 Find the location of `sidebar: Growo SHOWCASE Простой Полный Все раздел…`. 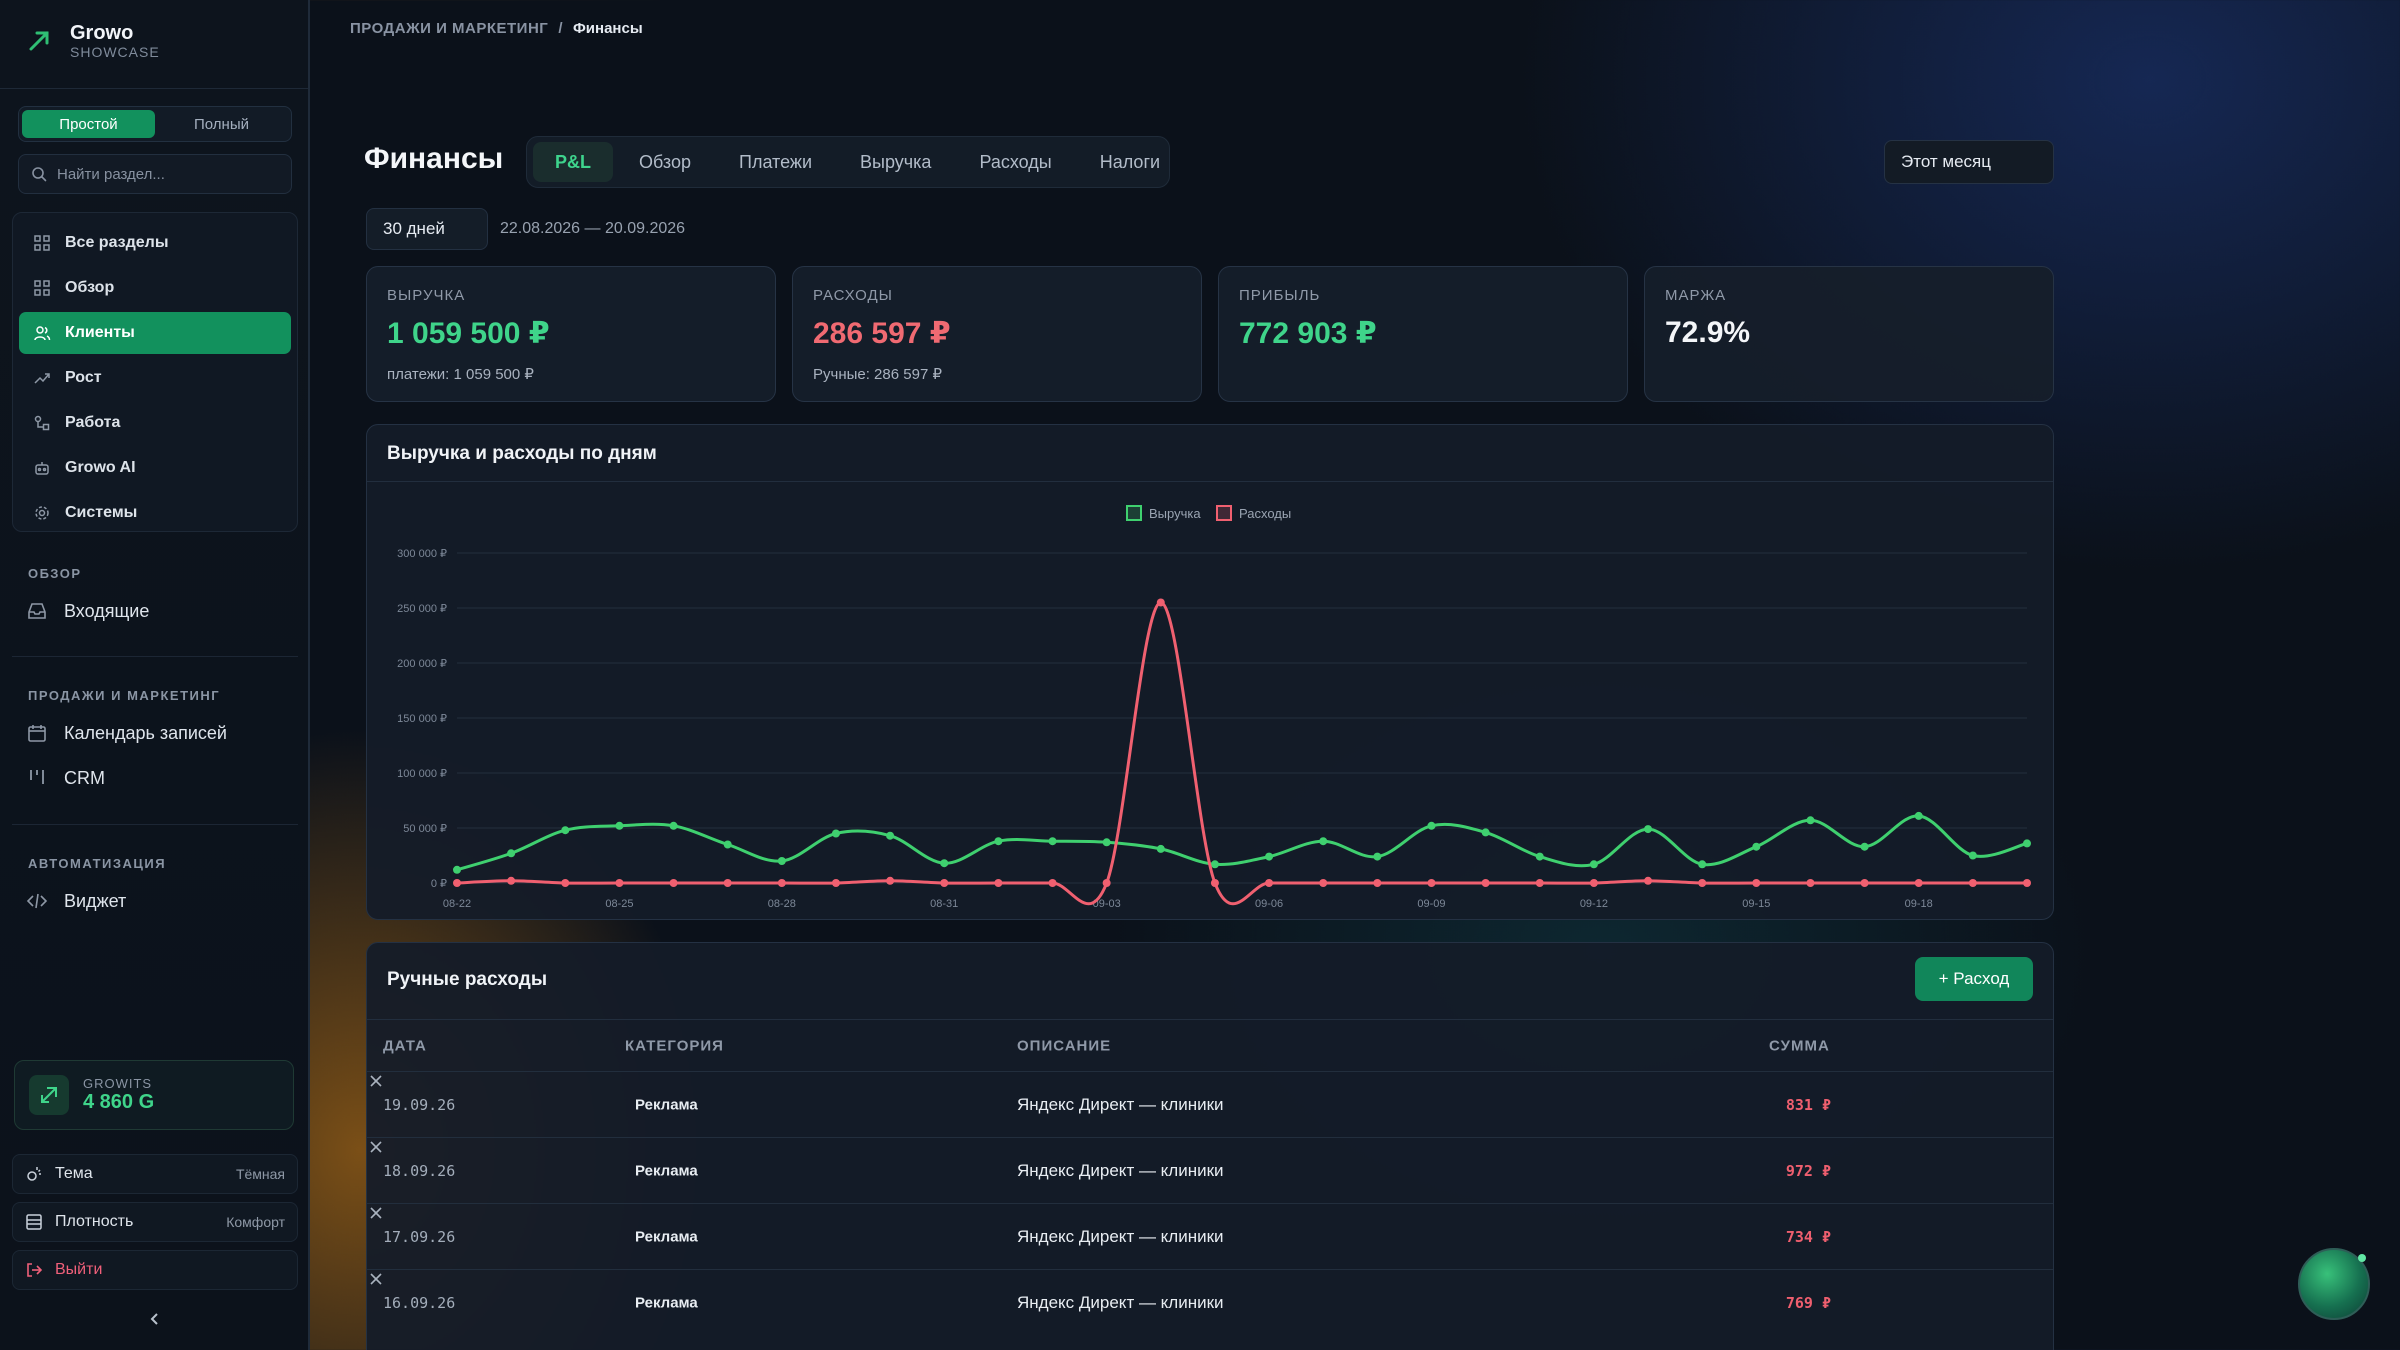

sidebar: Growo SHOWCASE Простой Полный Все раздел… is located at coordinates (155, 675).